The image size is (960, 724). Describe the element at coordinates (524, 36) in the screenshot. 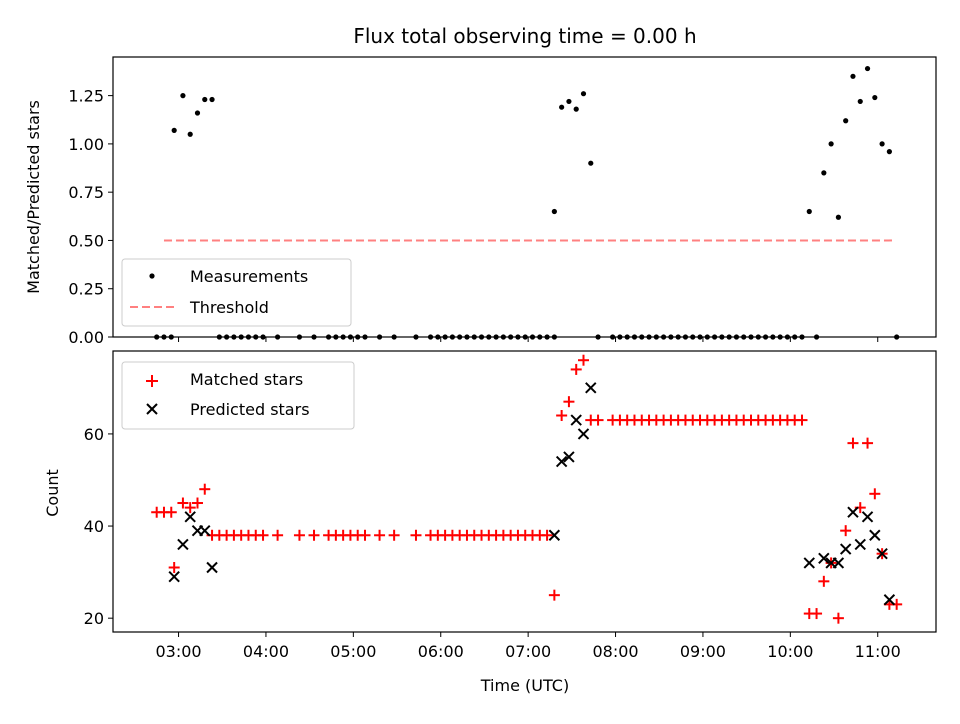

I see `chart-title: Flux total observing time = 0.00 h` at that location.